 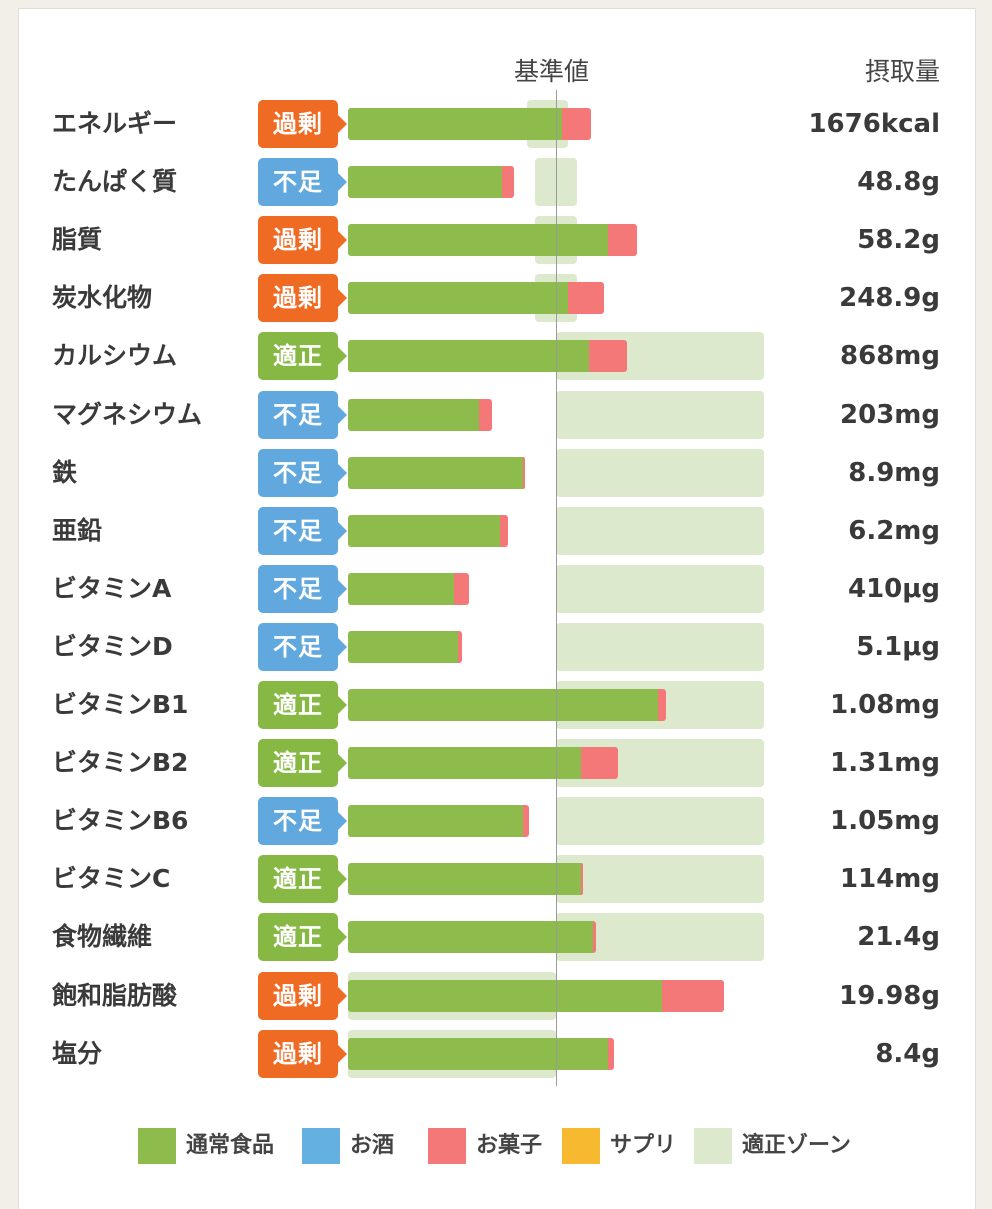 What do you see at coordinates (890, 879) in the screenshot?
I see `intake-value: 114mg` at bounding box center [890, 879].